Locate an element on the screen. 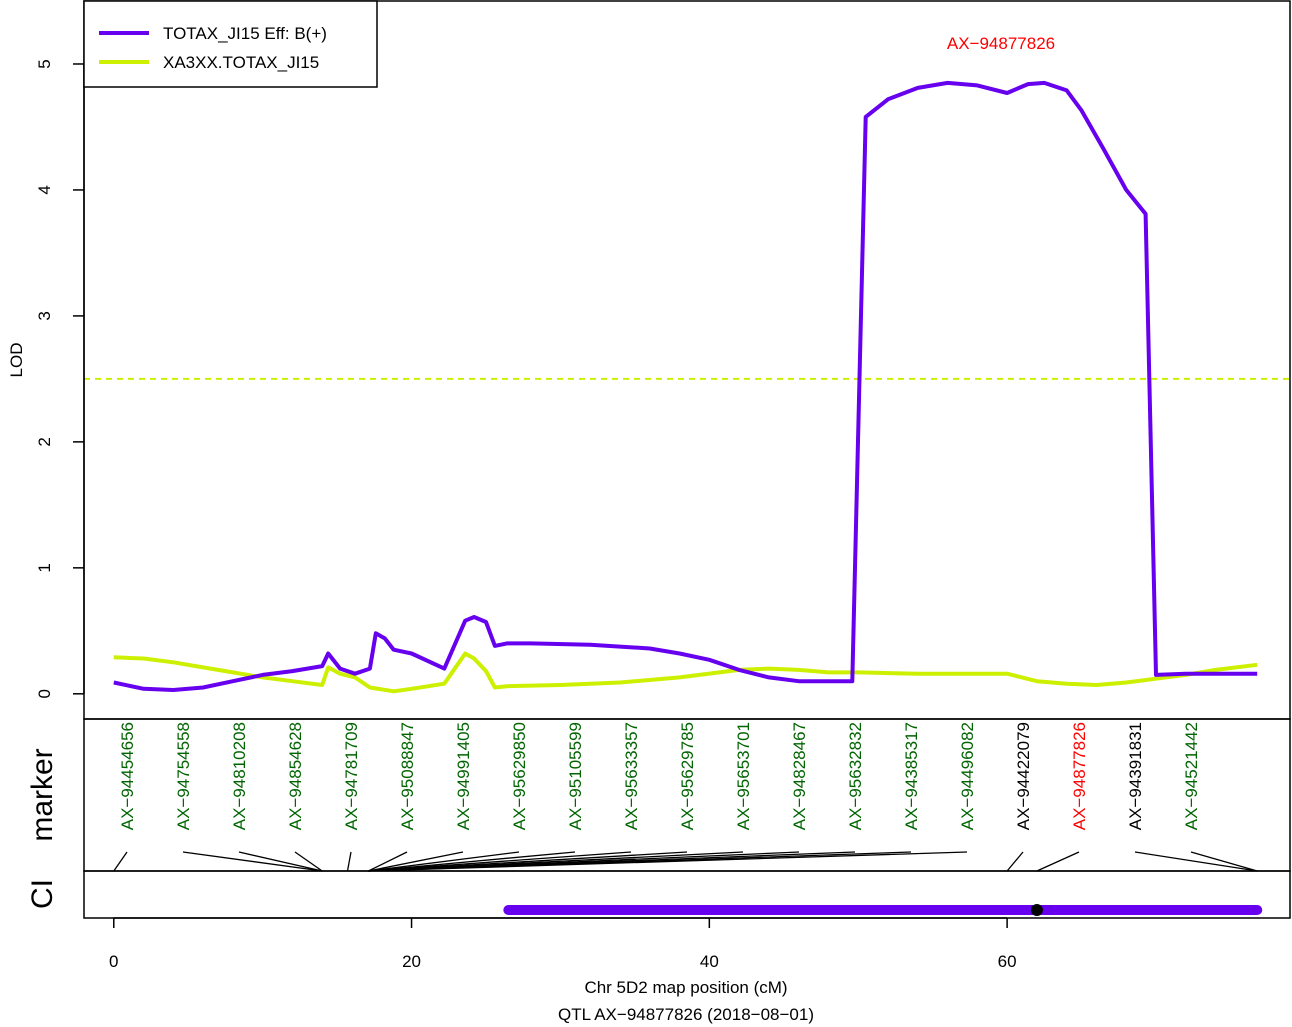 This screenshot has width=1292, height=1027. marker-label: AX−94521442 is located at coordinates (1191, 776).